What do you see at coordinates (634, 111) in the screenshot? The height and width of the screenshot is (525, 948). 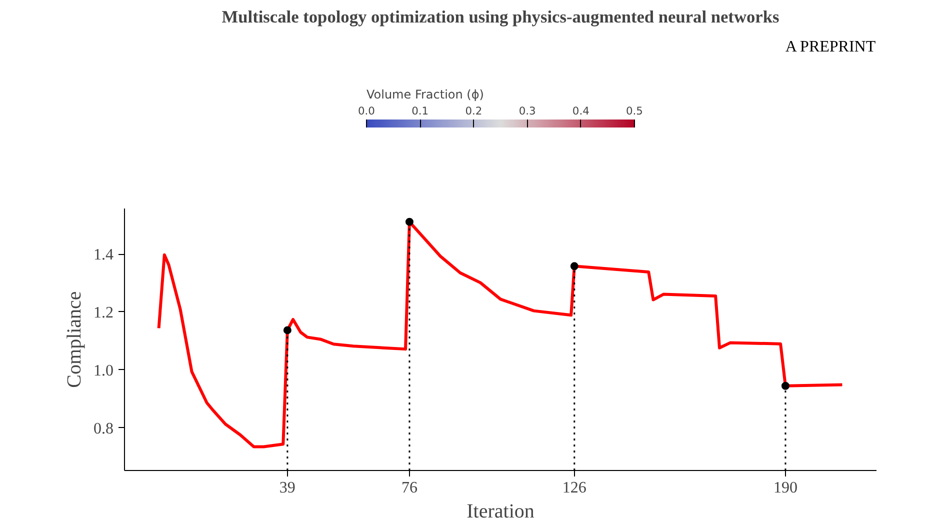 I see `color-bar-label: 0.5` at bounding box center [634, 111].